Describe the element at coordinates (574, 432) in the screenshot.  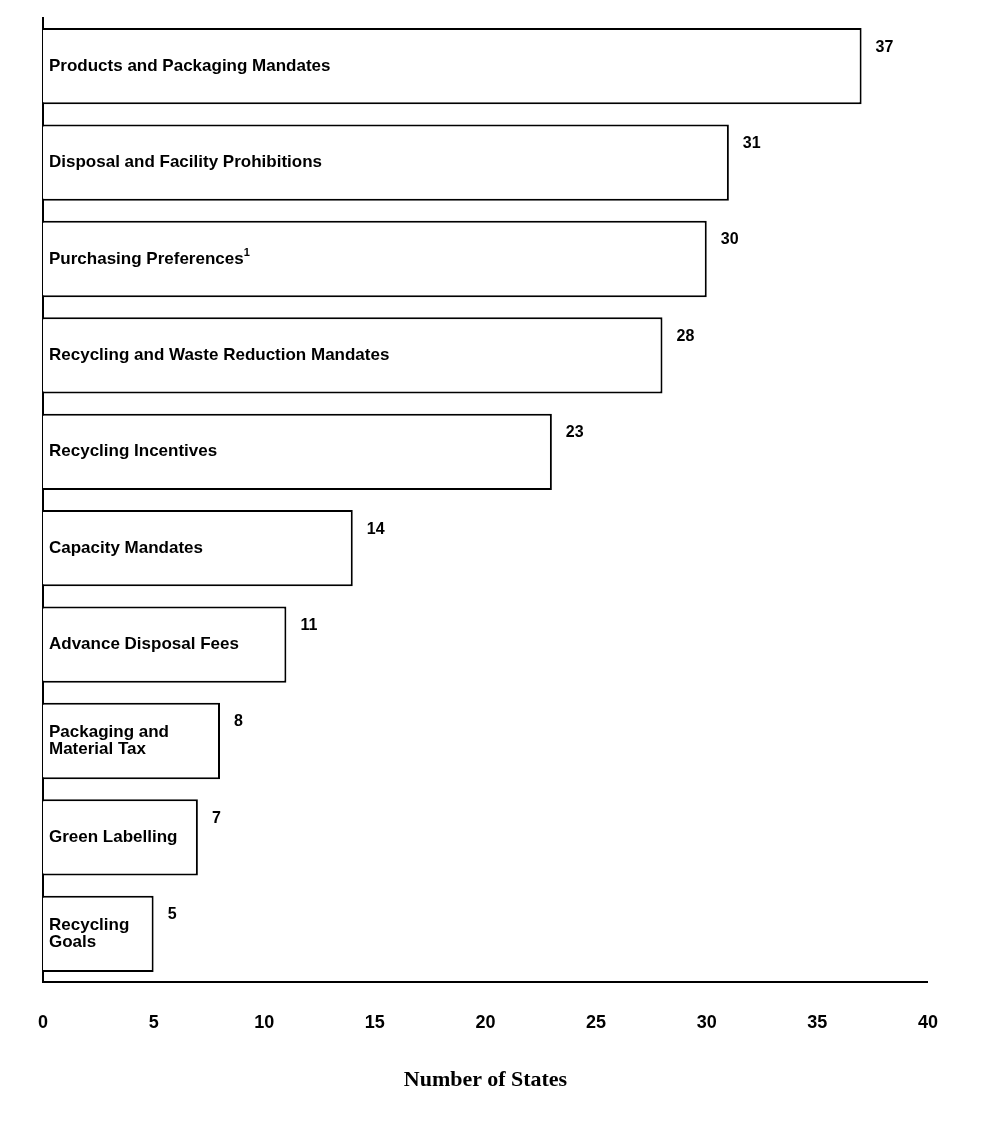
I see `data-label: 23` at that location.